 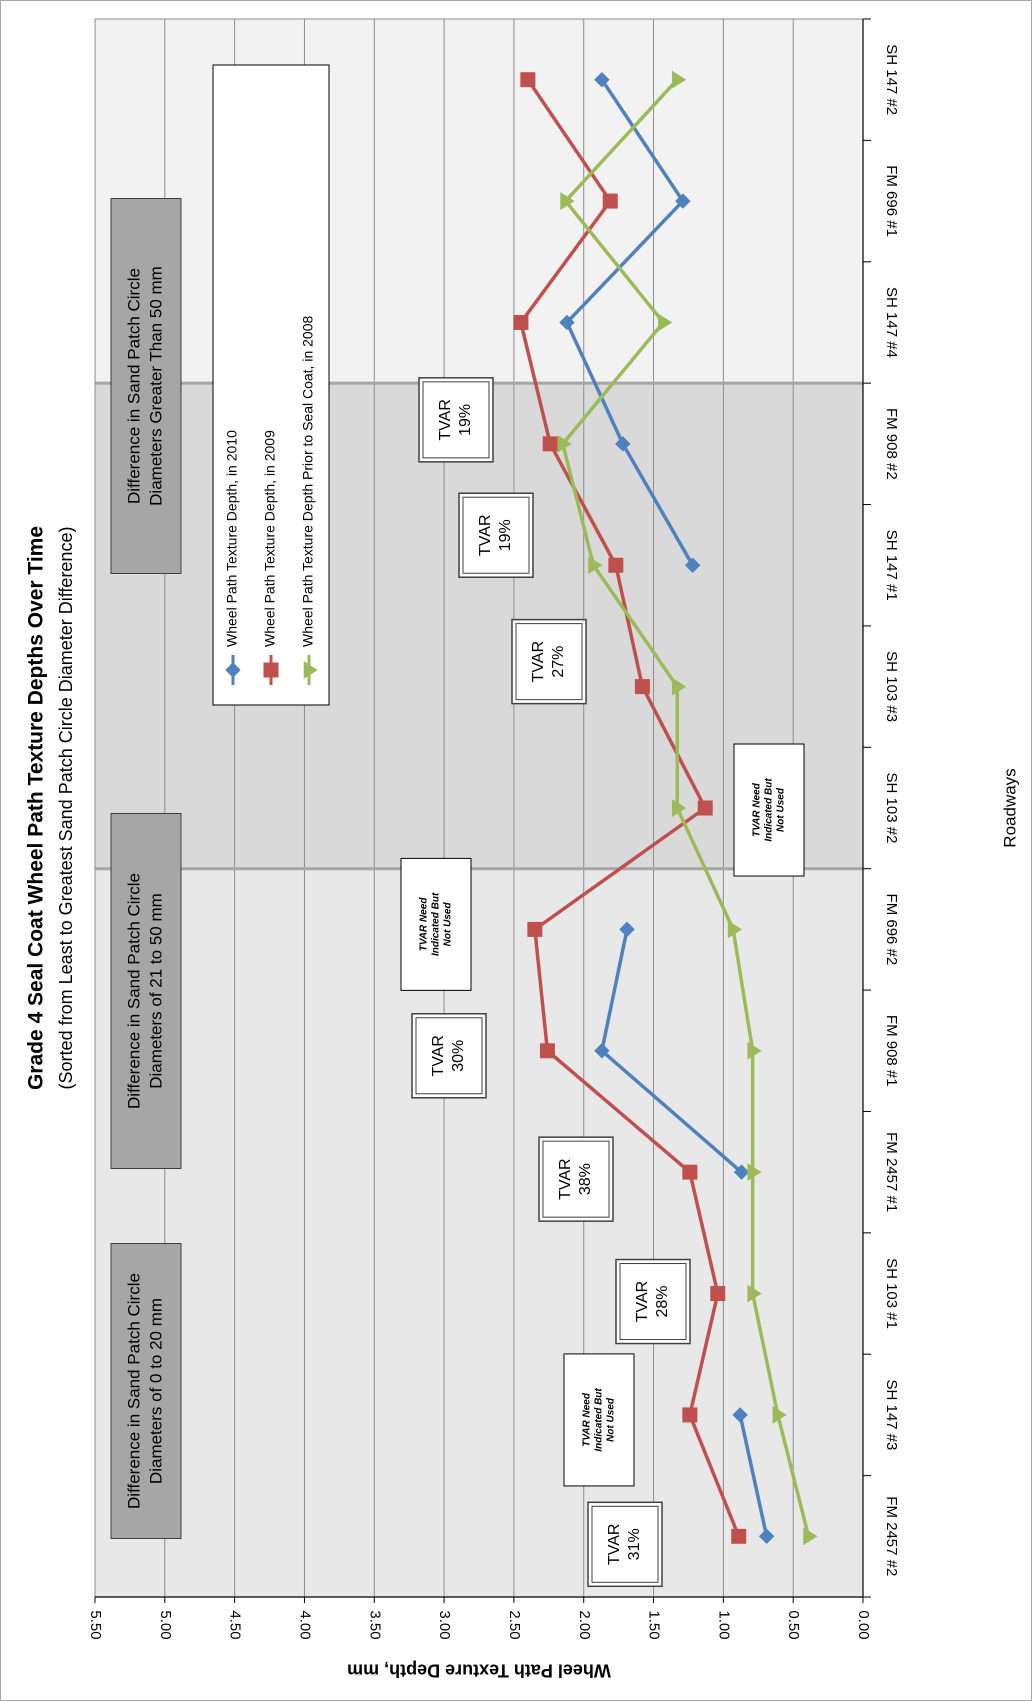 What do you see at coordinates (1009, 807) in the screenshot?
I see `x-axis-title: Roadways` at bounding box center [1009, 807].